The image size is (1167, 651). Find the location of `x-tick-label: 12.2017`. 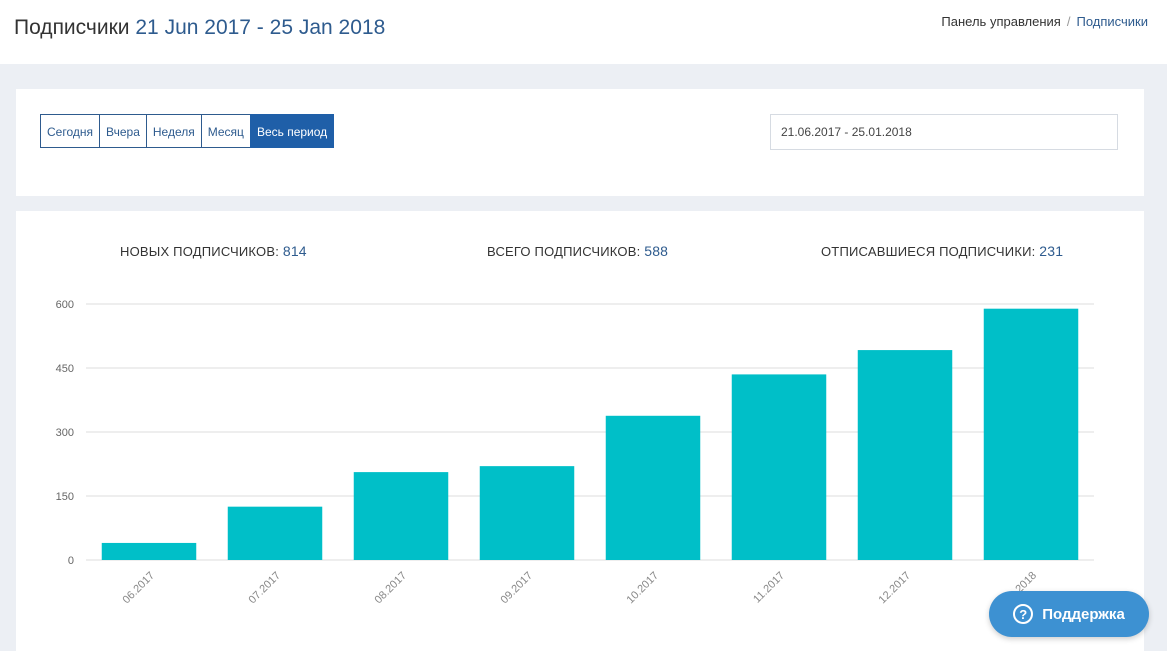

x-tick-label: 12.2017 is located at coordinates (895, 588).